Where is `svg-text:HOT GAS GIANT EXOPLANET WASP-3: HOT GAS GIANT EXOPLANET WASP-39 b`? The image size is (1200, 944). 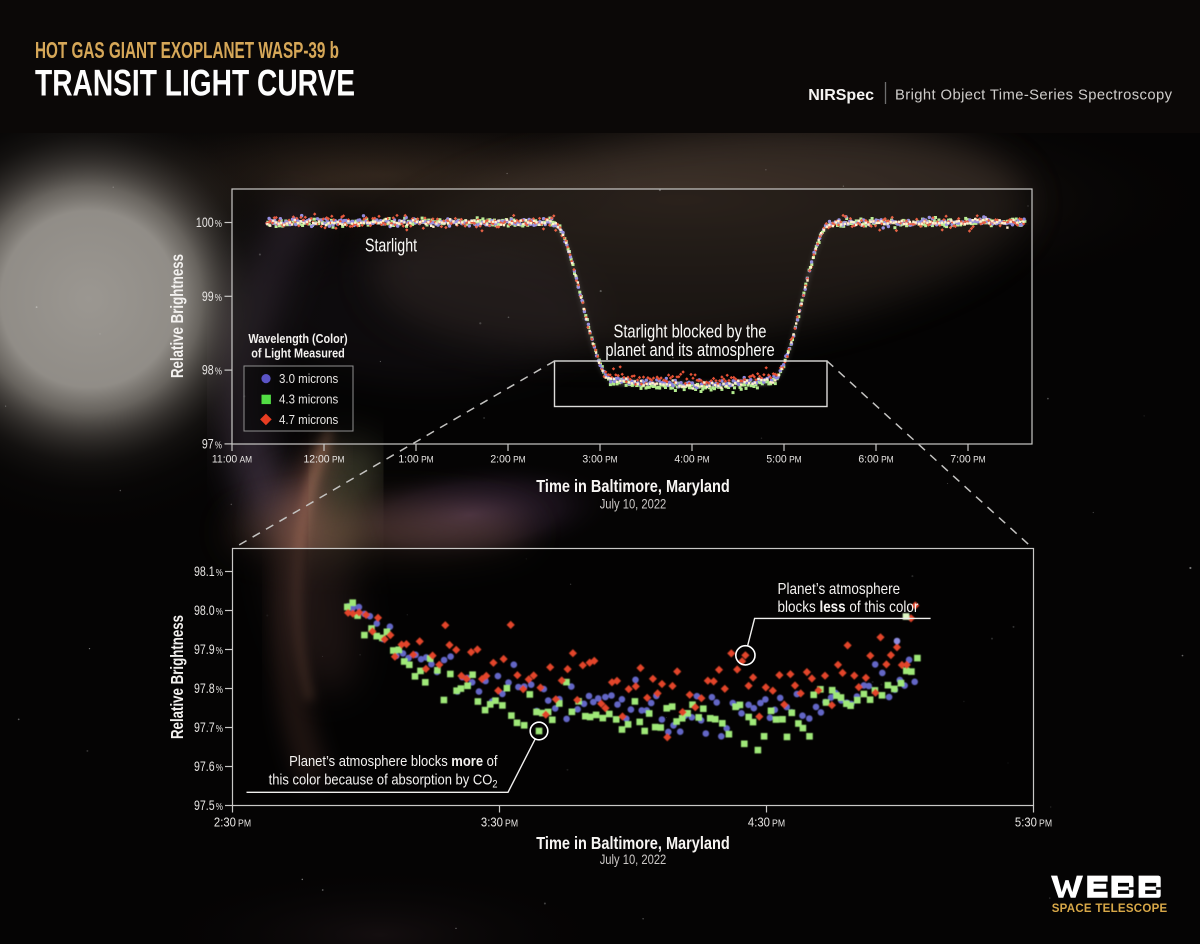 svg-text:HOT GAS GIANT EXOPLANET WASP-3: HOT GAS GIANT EXOPLANET WASP-39 b is located at coordinates (187, 50).